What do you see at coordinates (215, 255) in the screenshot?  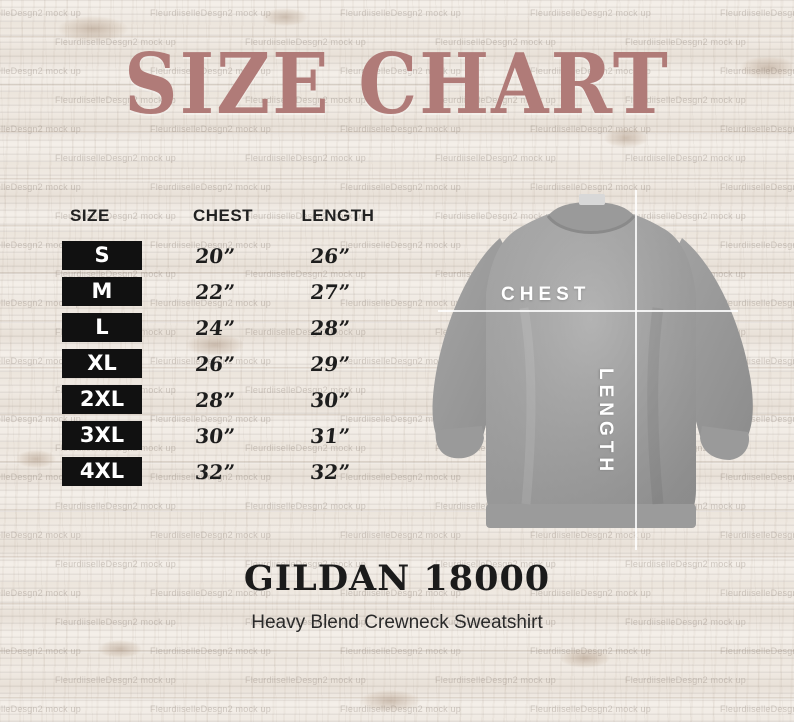 I see `chest-cell: 20”` at bounding box center [215, 255].